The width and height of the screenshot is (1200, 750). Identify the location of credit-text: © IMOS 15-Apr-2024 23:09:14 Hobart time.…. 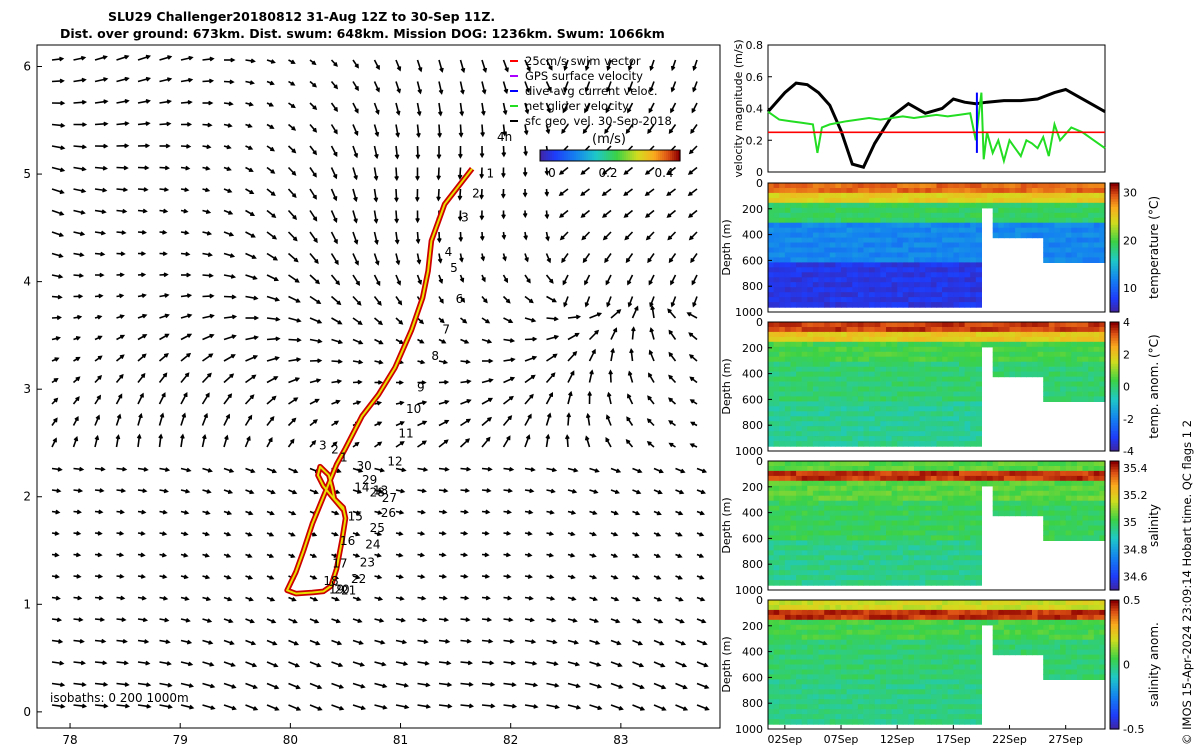
(1187, 582).